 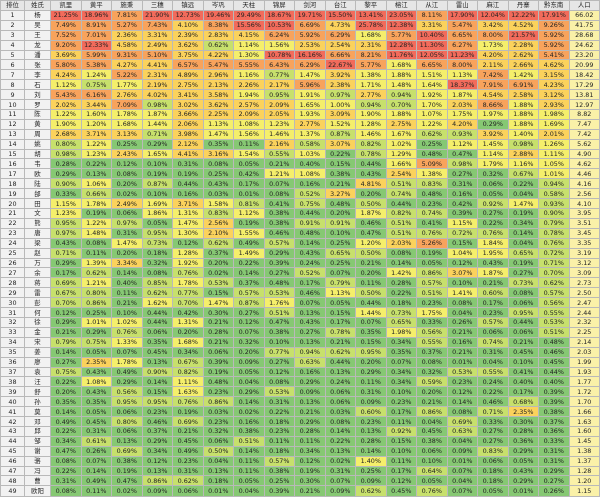 I want to click on value-cell: 0.91%, so click(x=310, y=223).